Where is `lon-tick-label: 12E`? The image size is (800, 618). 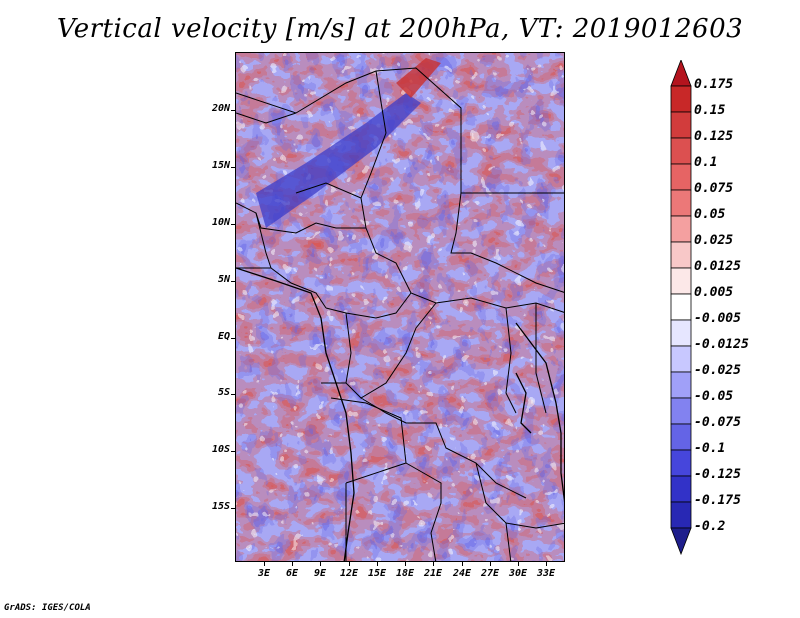
lon-tick-label: 12E is located at coordinates (349, 573).